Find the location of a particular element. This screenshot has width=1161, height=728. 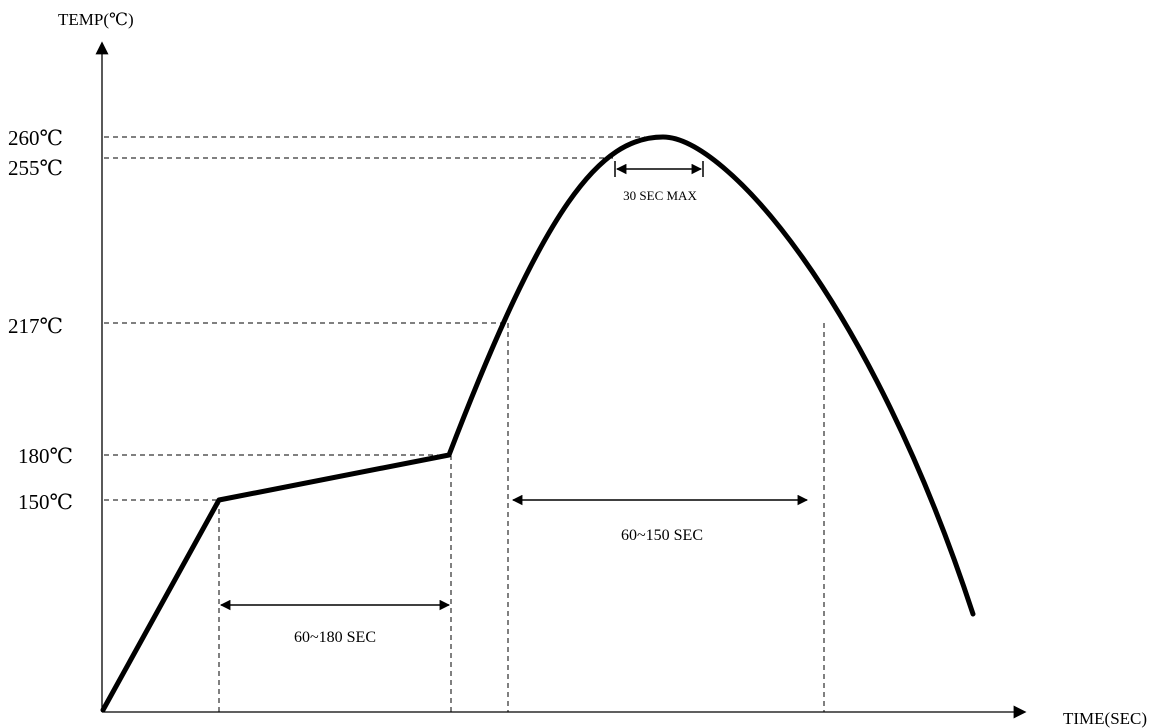

tick-label-180: 180℃ is located at coordinates (45, 456).